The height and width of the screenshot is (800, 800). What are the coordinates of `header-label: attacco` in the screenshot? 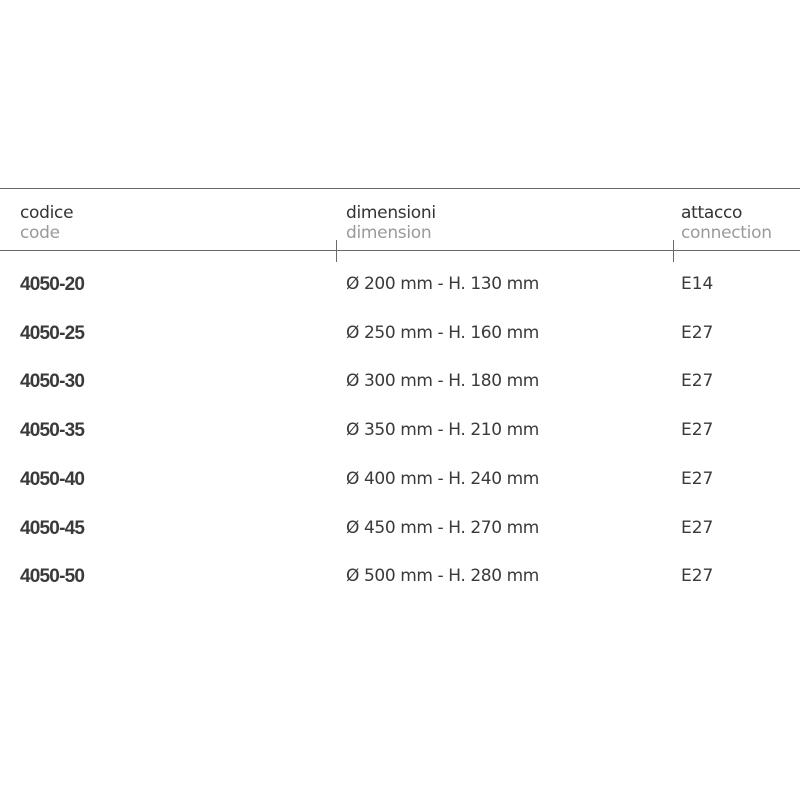 It's located at (712, 213).